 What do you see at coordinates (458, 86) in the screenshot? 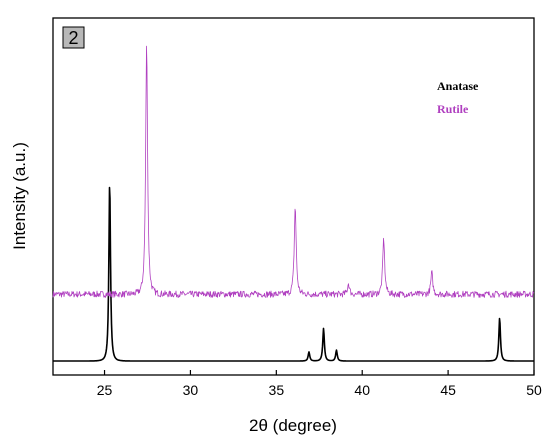
I see `legend-anatase: Anatase` at bounding box center [458, 86].